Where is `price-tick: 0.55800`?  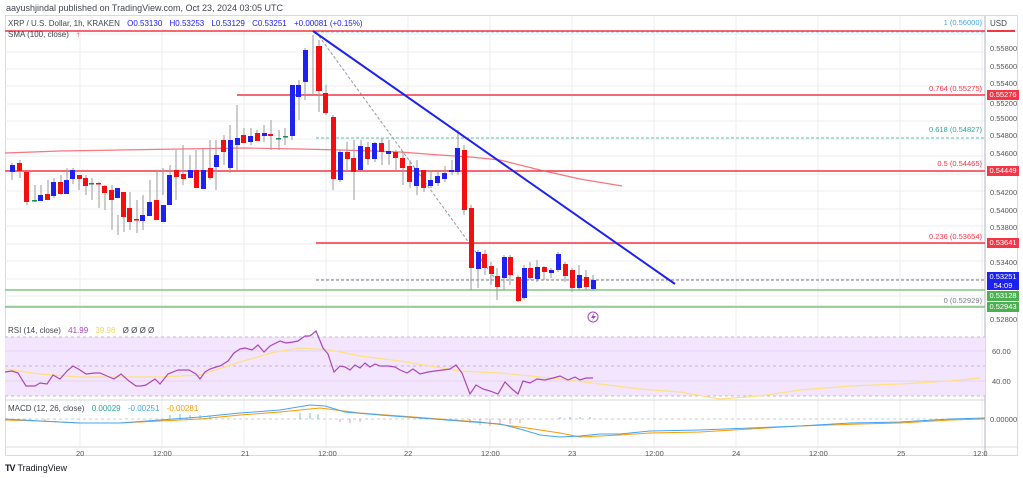
price-tick: 0.55800 is located at coordinates (1004, 48).